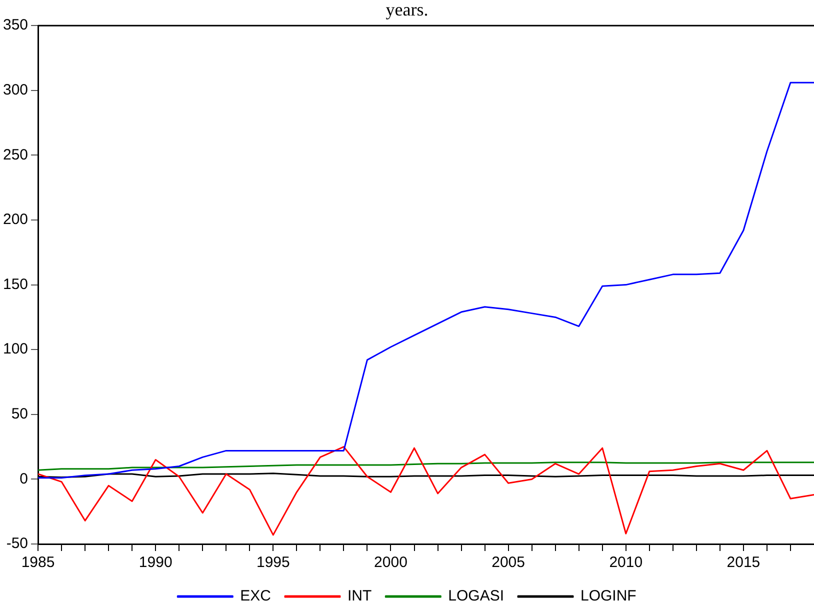  What do you see at coordinates (273, 563) in the screenshot?
I see `x-tick-label: 1995` at bounding box center [273, 563].